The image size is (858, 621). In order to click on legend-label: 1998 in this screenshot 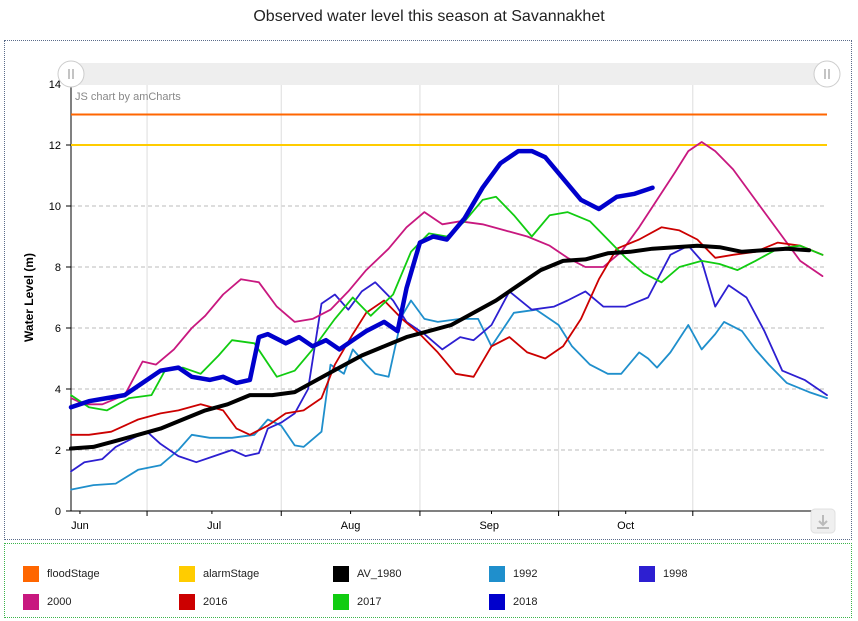, I will do `click(675, 574)`.